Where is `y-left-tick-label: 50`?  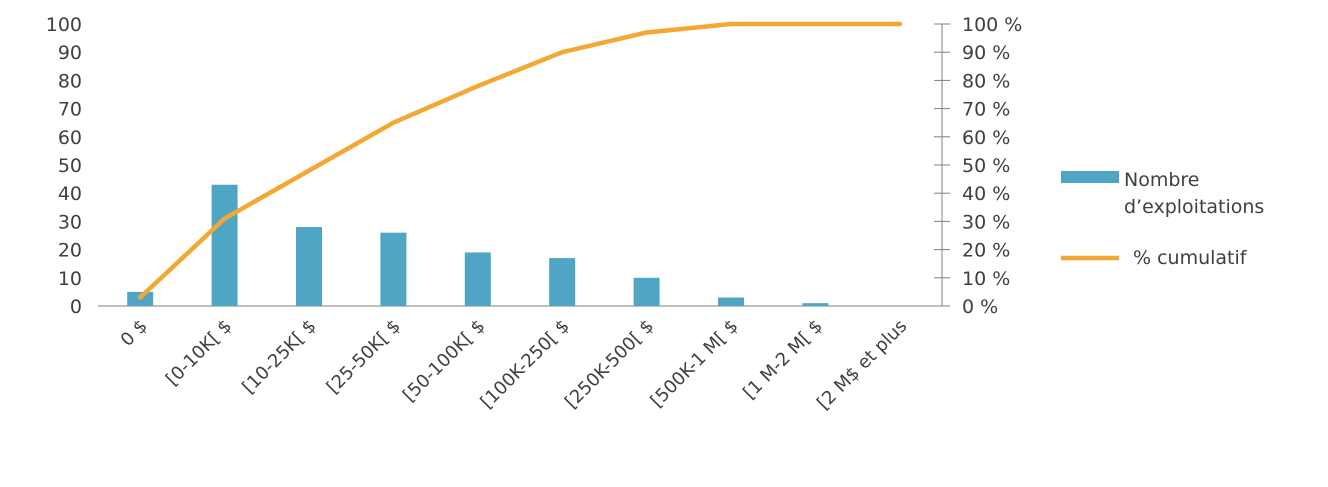 y-left-tick-label: 50 is located at coordinates (70, 166).